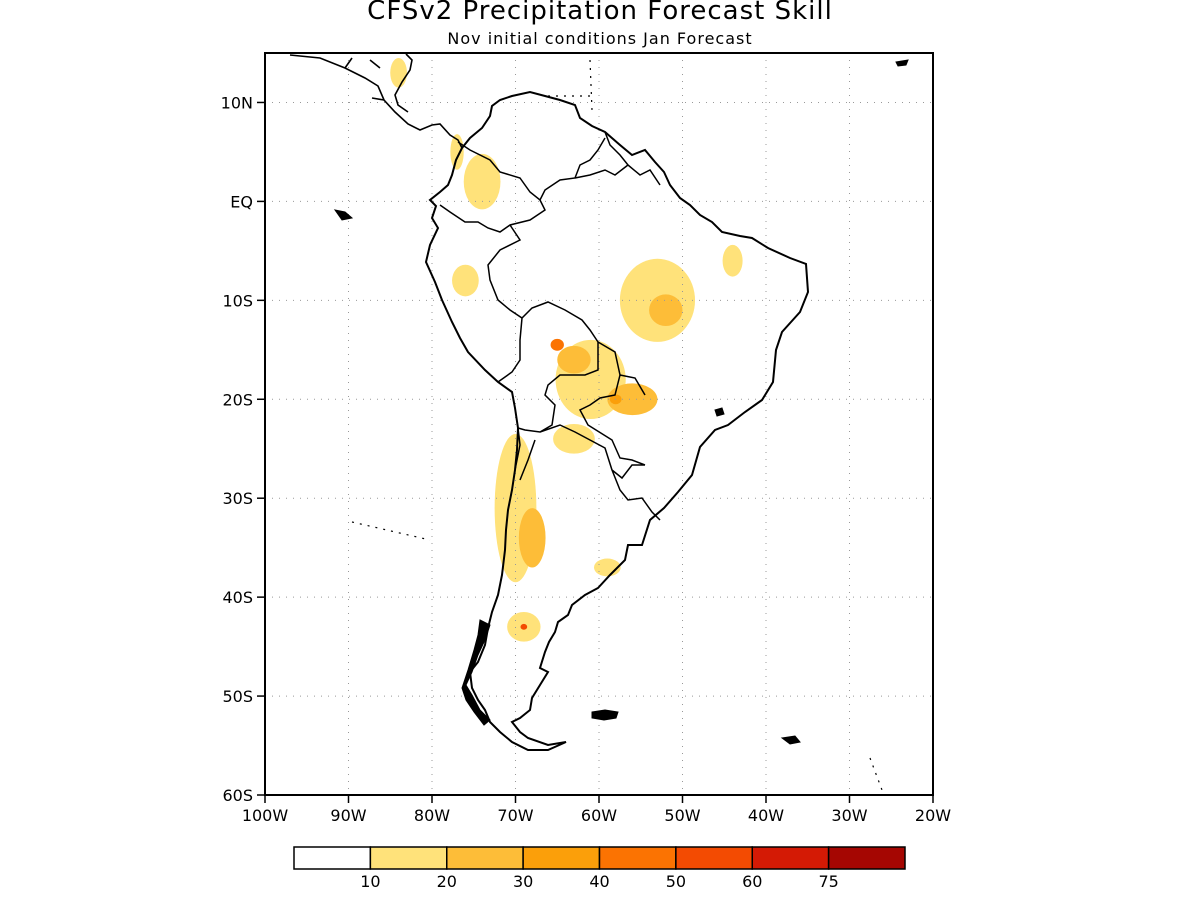 This screenshot has width=1200, height=900. What do you see at coordinates (523, 881) in the screenshot?
I see `colorbar-label: 30` at bounding box center [523, 881].